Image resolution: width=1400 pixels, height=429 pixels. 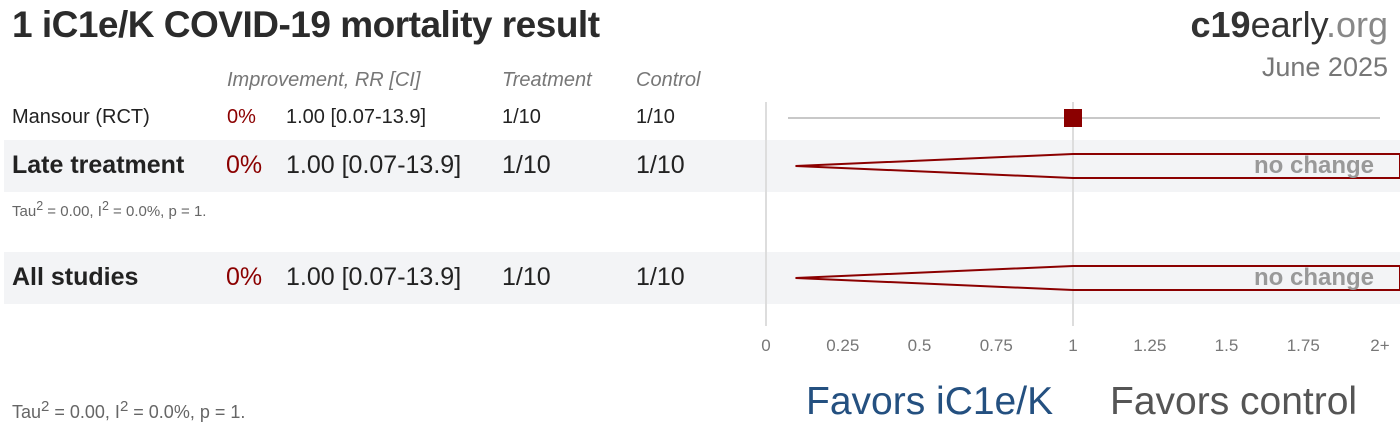 What do you see at coordinates (1314, 165) in the screenshot?
I see `effect-label-late: no change` at bounding box center [1314, 165].